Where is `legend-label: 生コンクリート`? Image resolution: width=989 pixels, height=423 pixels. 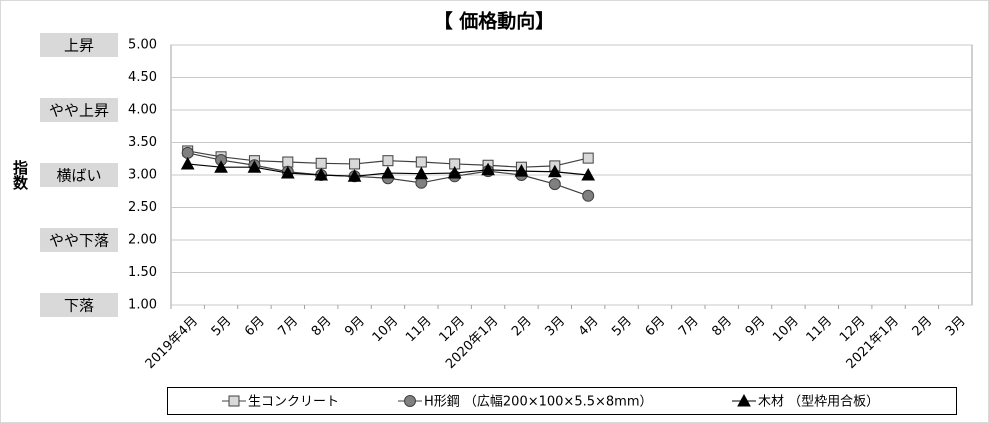
legend-label: 生コンクリート is located at coordinates (293, 402).